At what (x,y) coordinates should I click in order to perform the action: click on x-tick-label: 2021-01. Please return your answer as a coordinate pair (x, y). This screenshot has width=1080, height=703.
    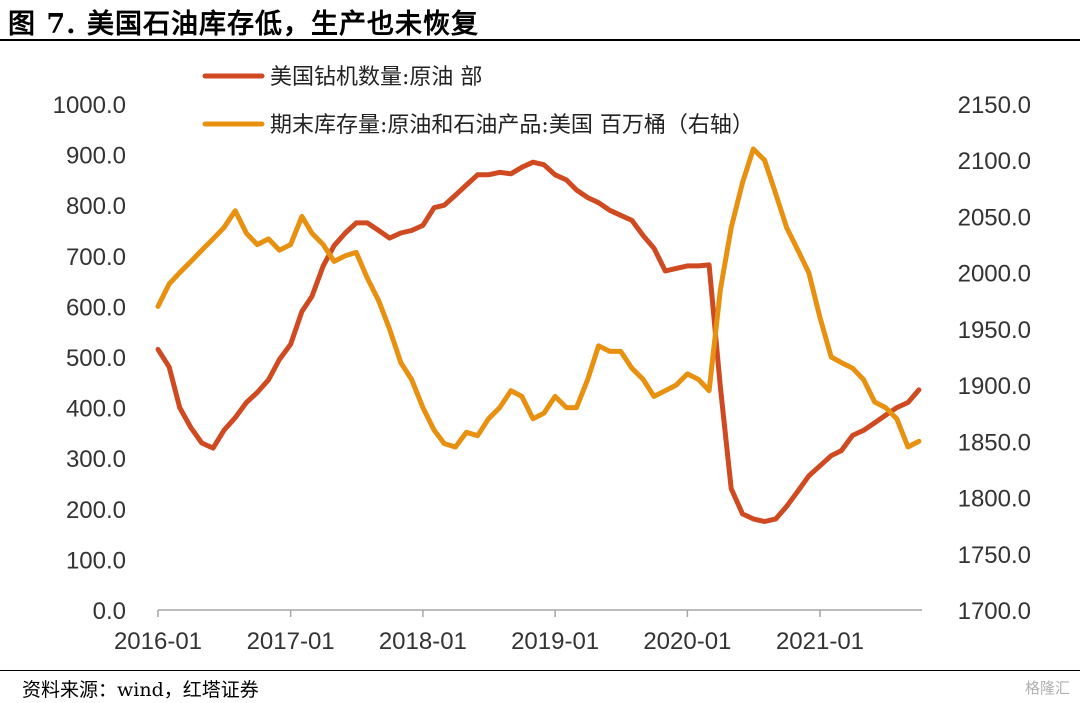
    Looking at the image, I should click on (820, 641).